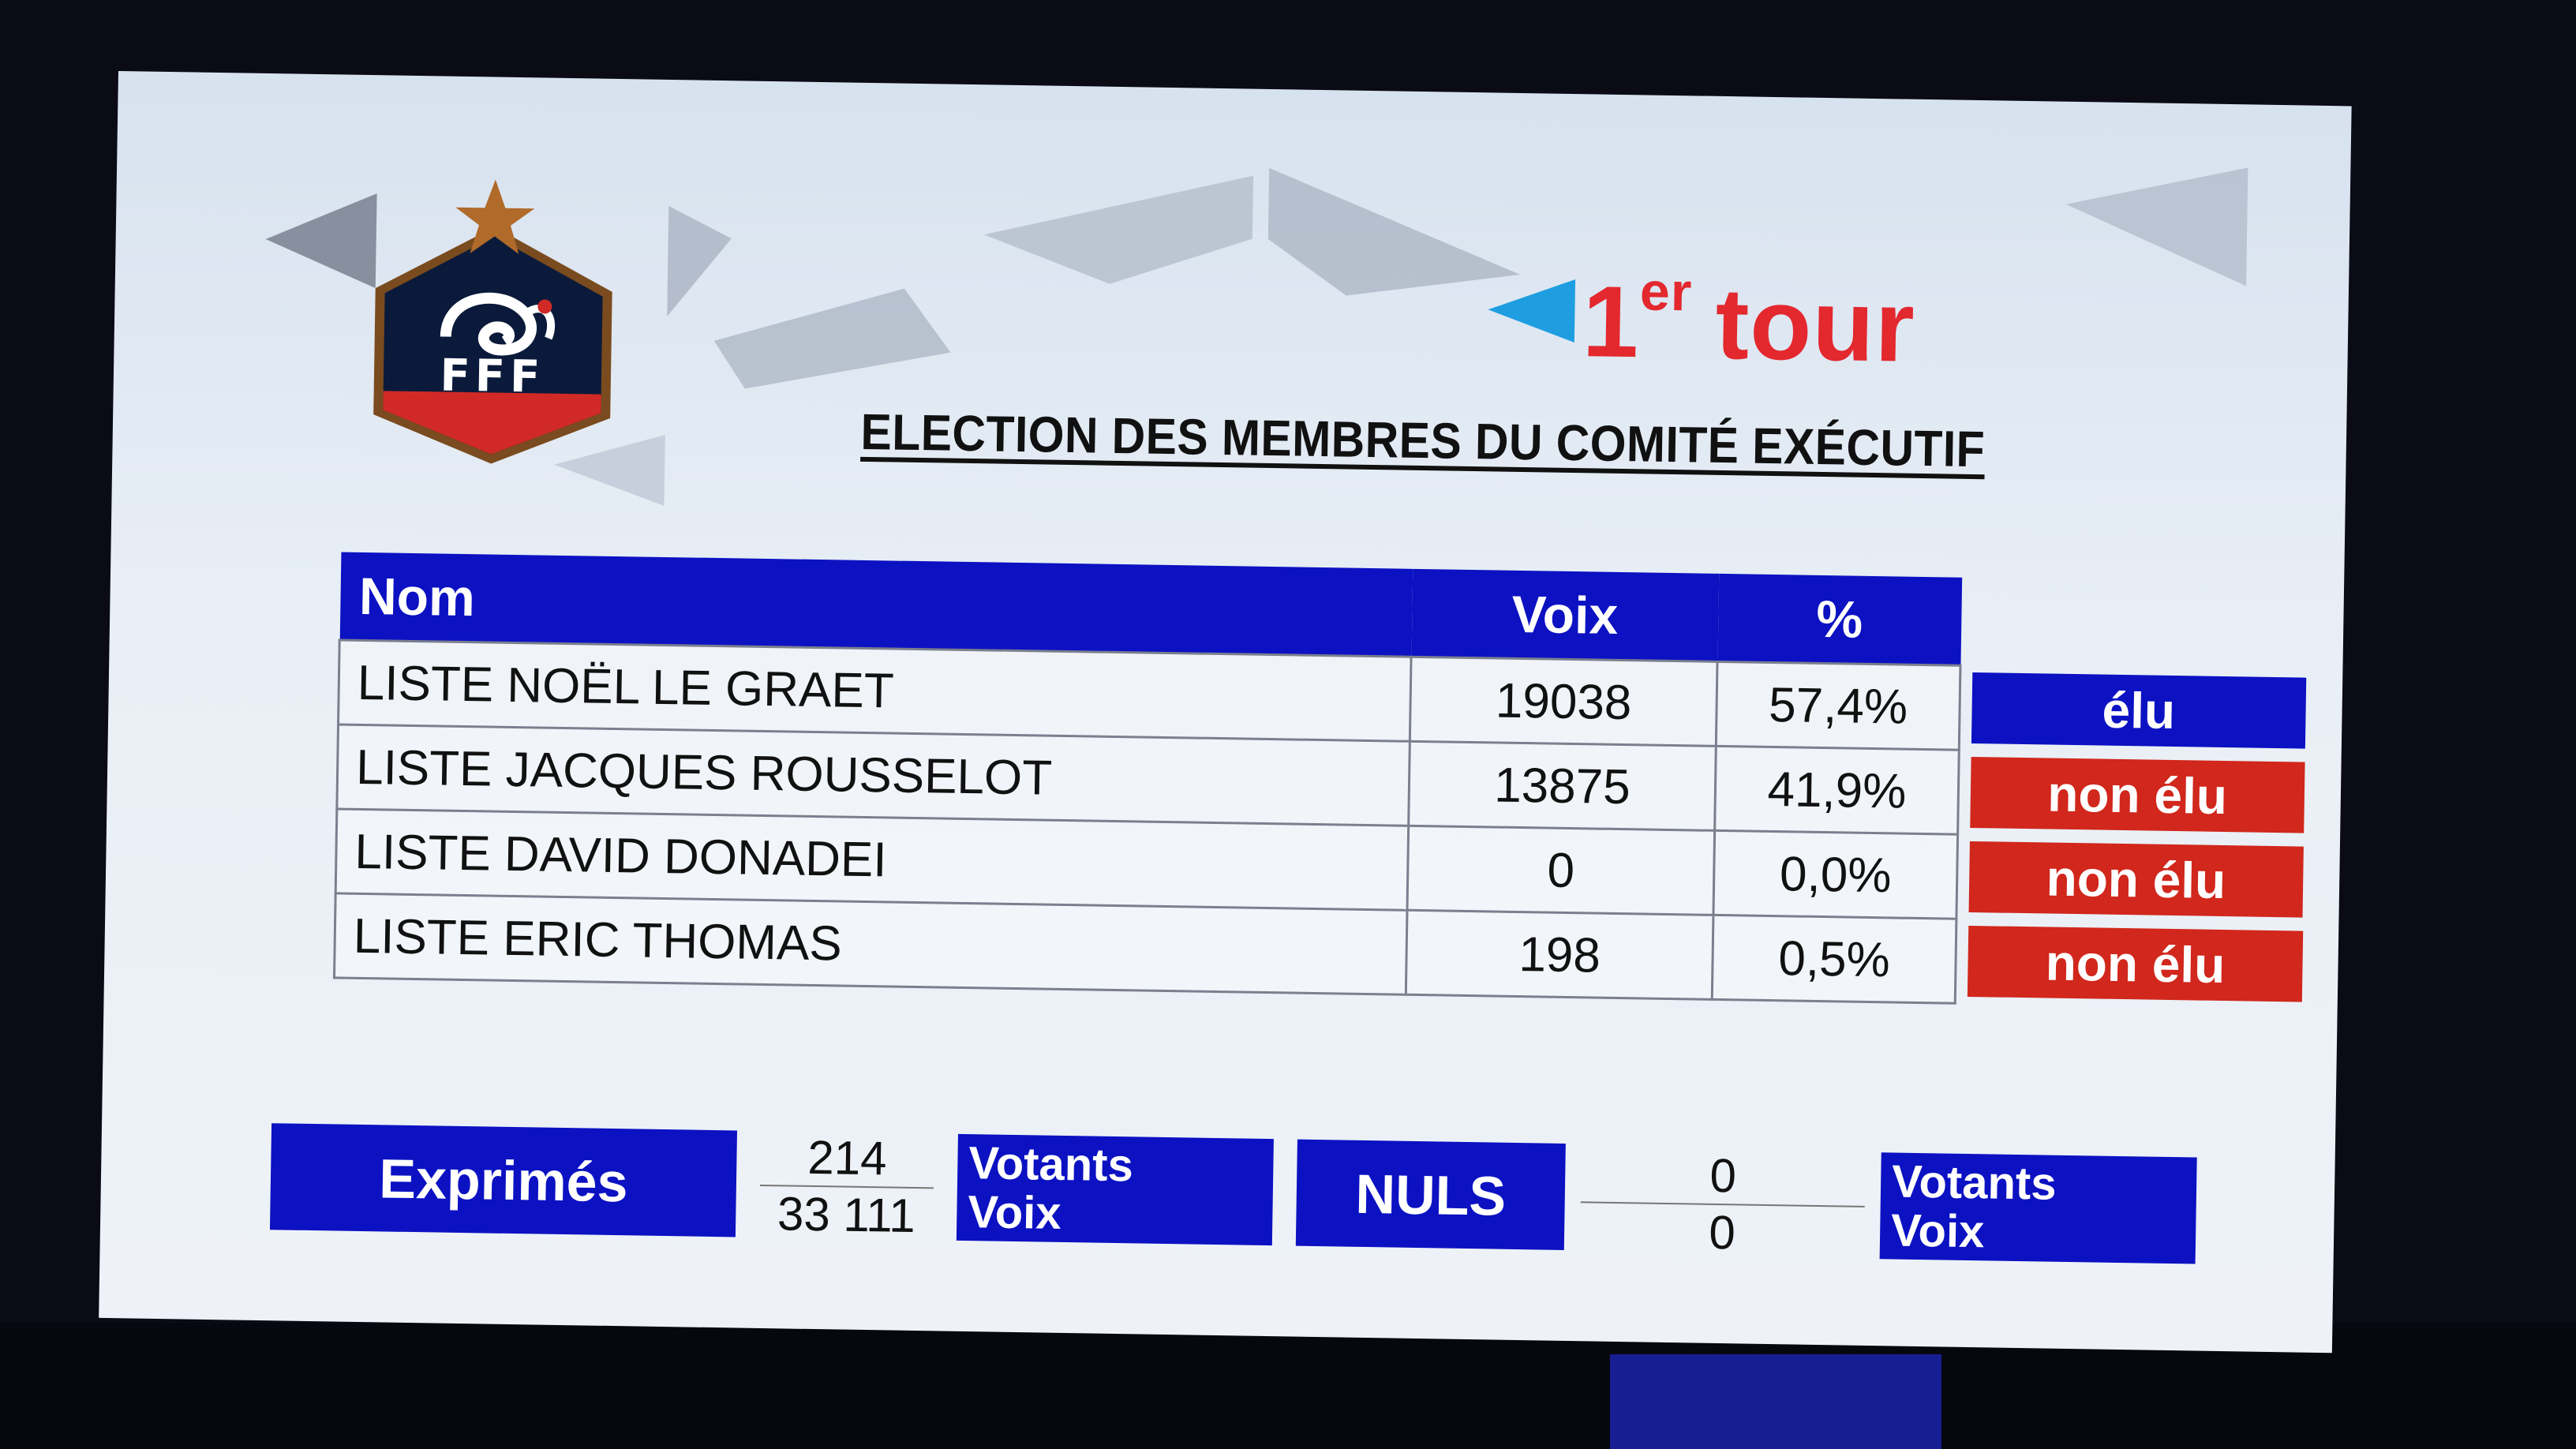  Describe the element at coordinates (1723, 1175) in the screenshot. I see `nuls-votants-value: 0` at that location.